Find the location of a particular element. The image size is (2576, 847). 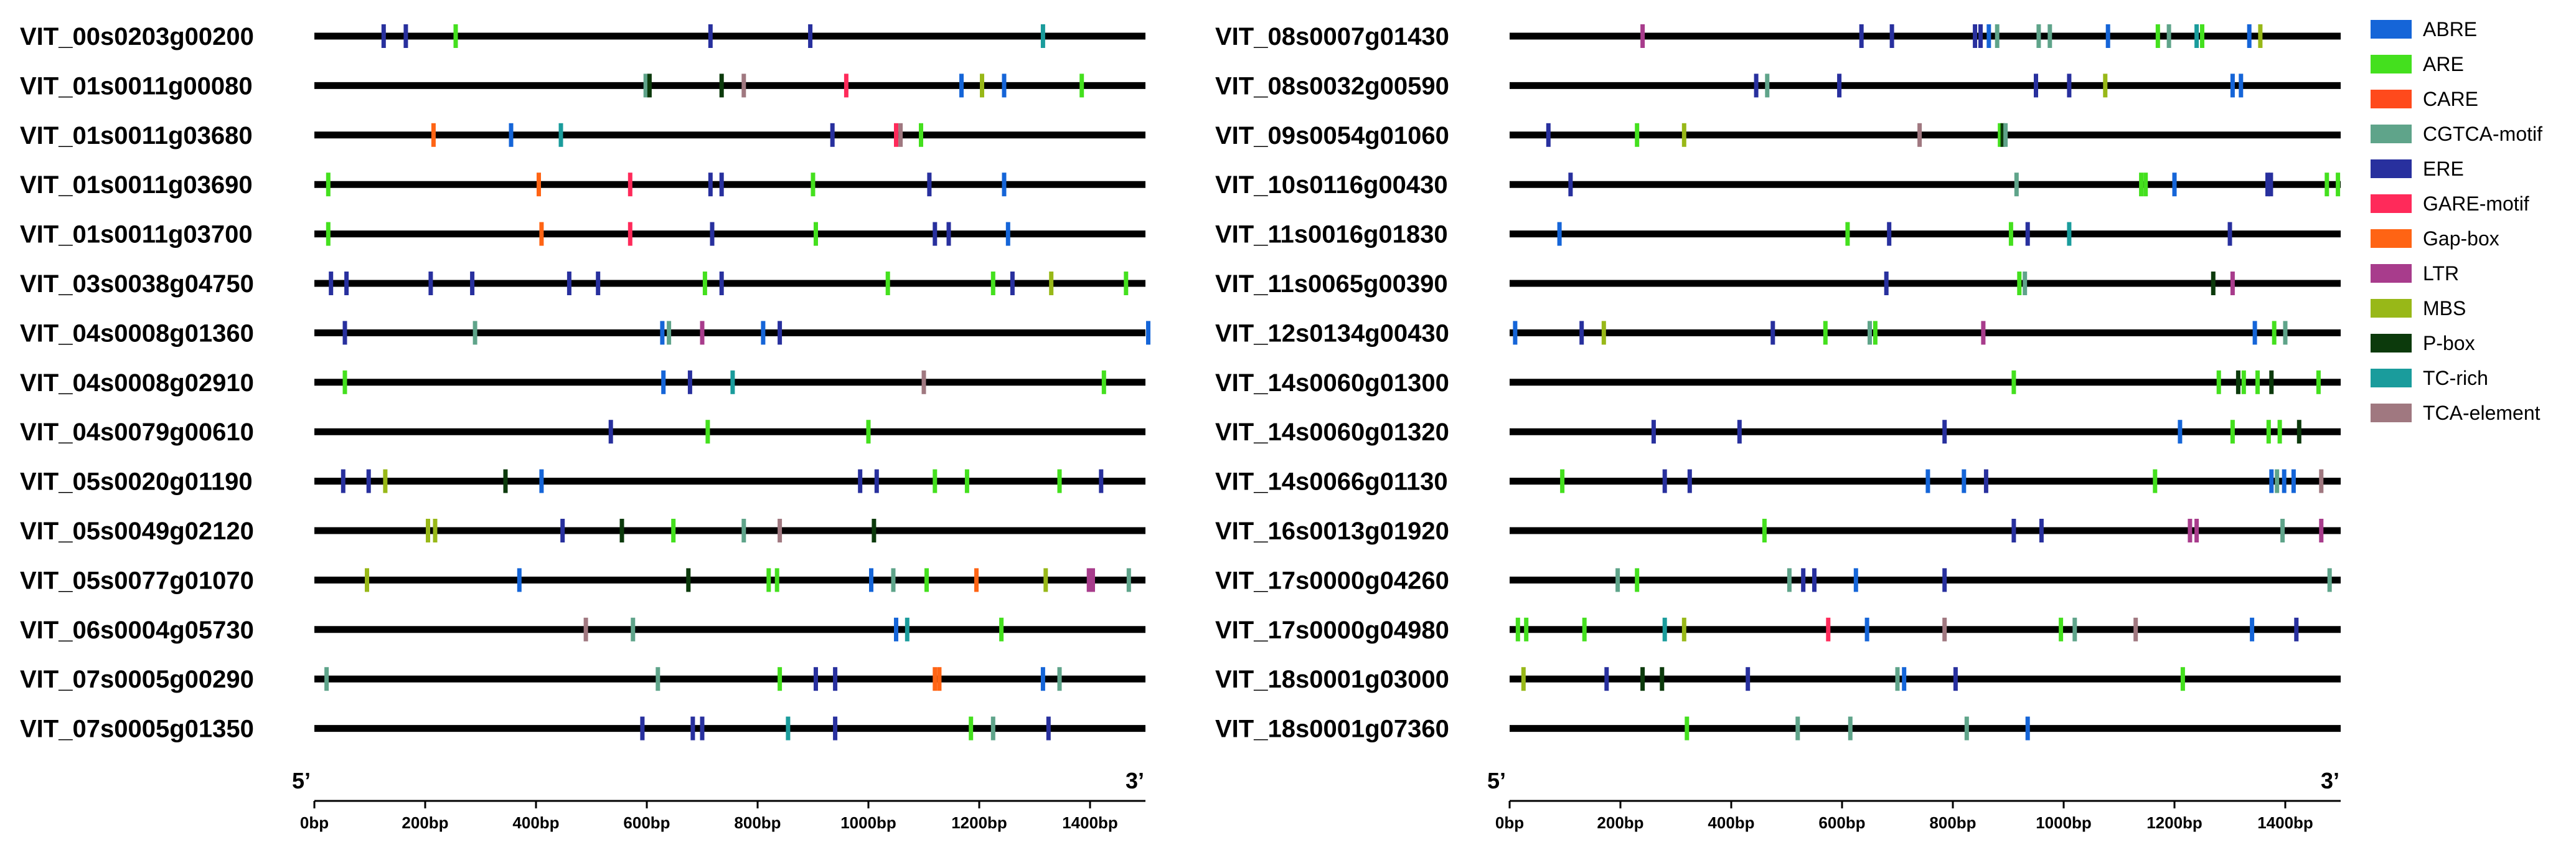

gene-row: VIT_10s0116g00430 is located at coordinates (1778, 185).